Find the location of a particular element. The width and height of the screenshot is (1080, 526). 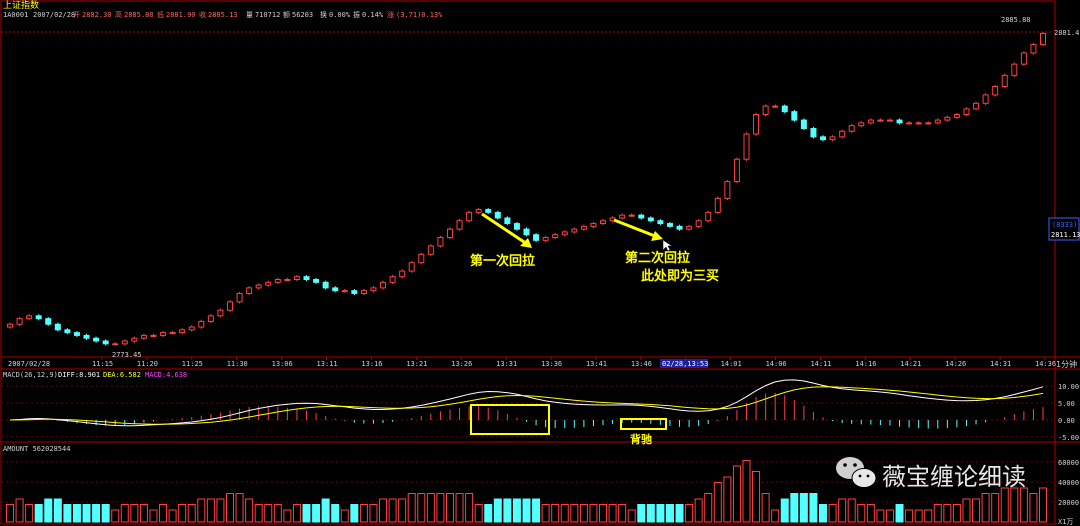

low-label: 低 is located at coordinates (160, 14).